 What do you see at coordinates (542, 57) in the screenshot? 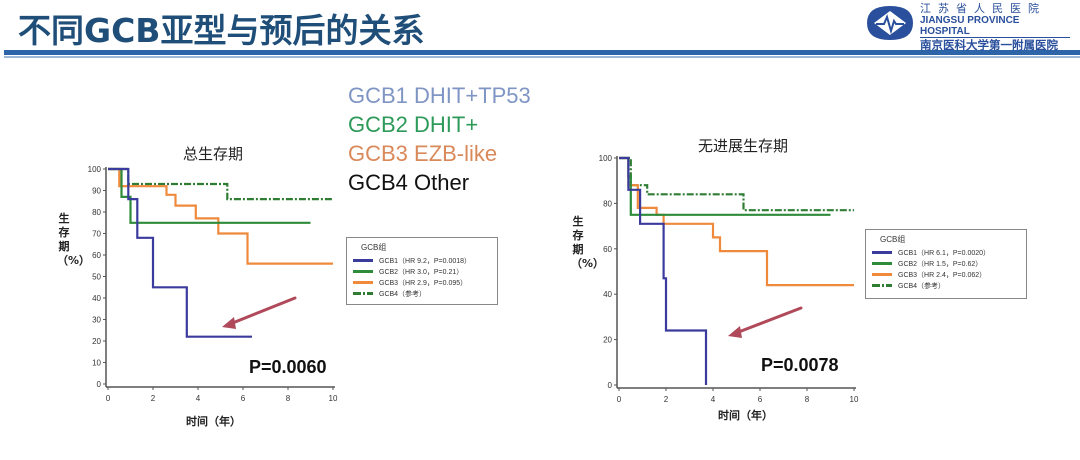
I see `title-rule-thin` at bounding box center [542, 57].